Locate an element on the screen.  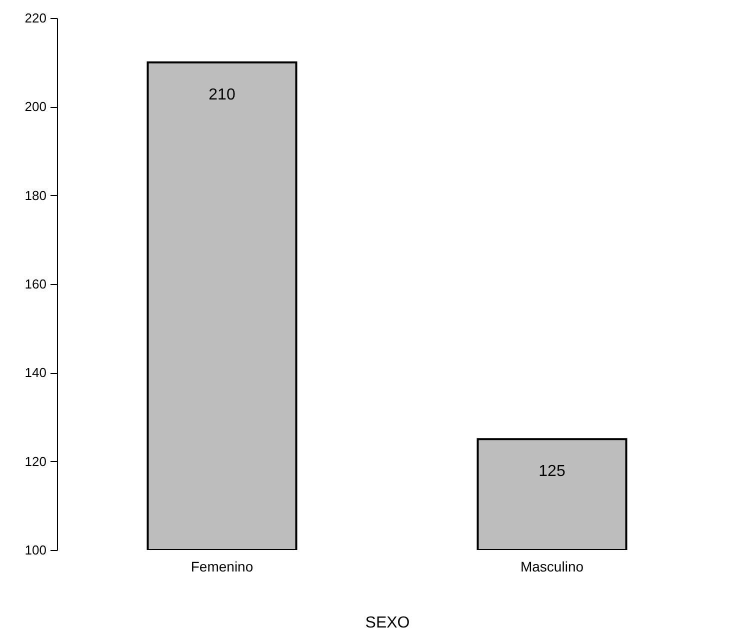
y-tick-label: 220 is located at coordinates (35, 18).